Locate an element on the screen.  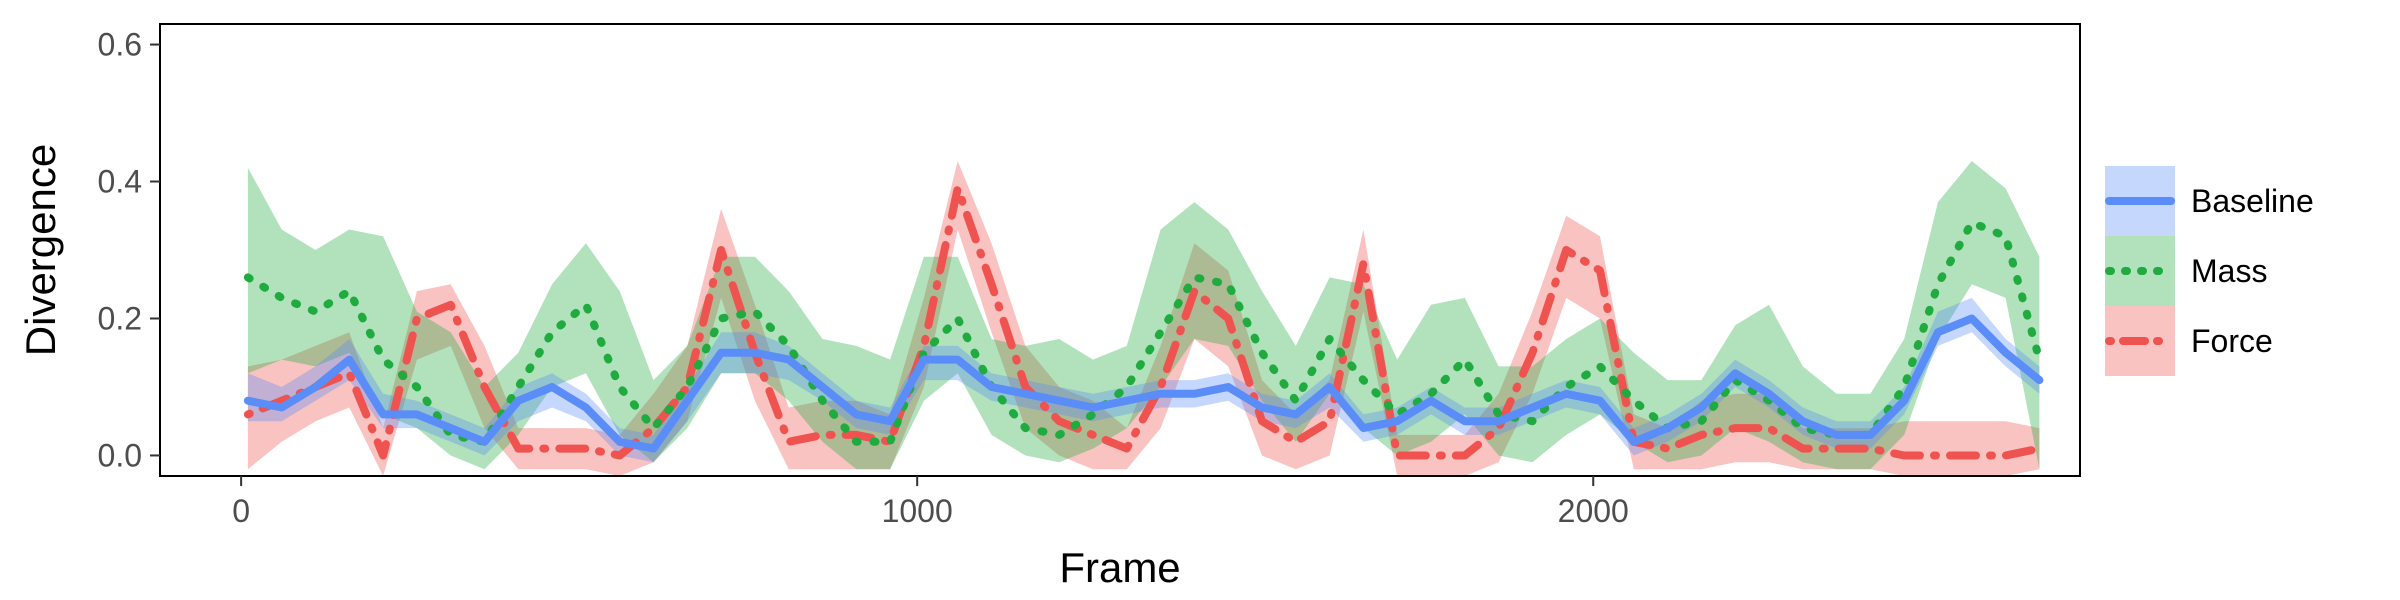
x-tick-label: 2000 is located at coordinates (1593, 511).